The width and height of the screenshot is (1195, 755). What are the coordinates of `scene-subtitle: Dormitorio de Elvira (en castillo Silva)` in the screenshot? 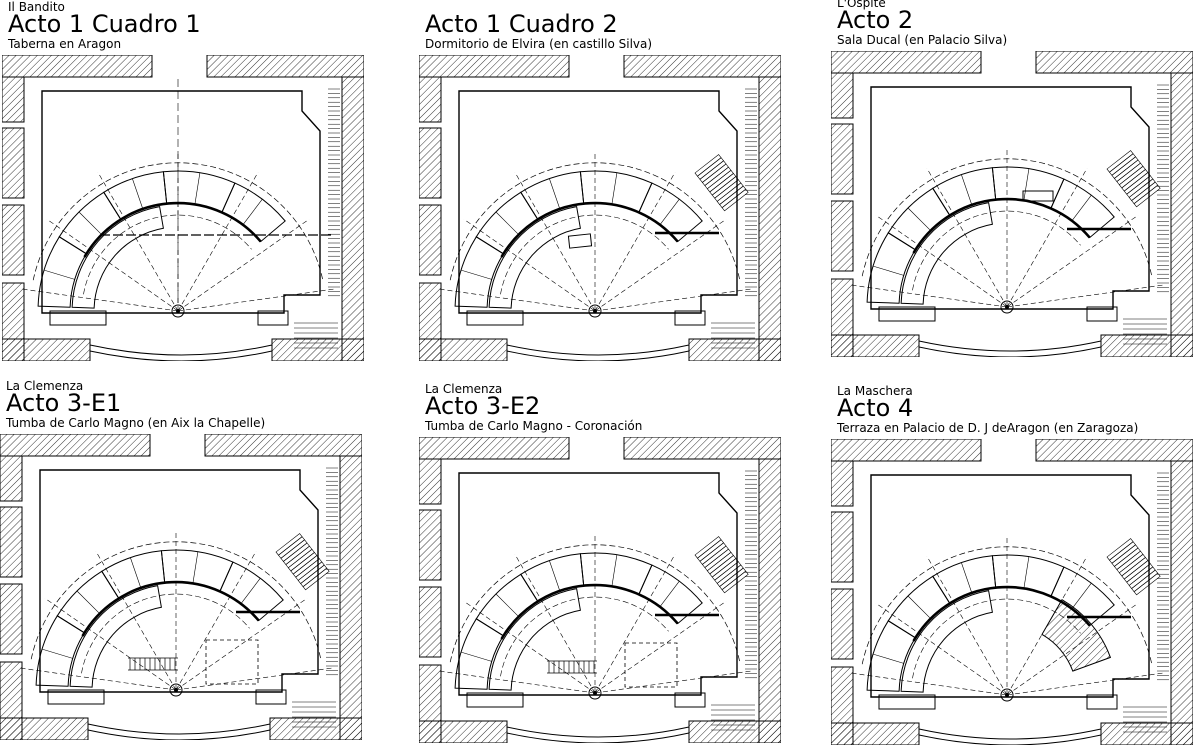 It's located at (539, 44).